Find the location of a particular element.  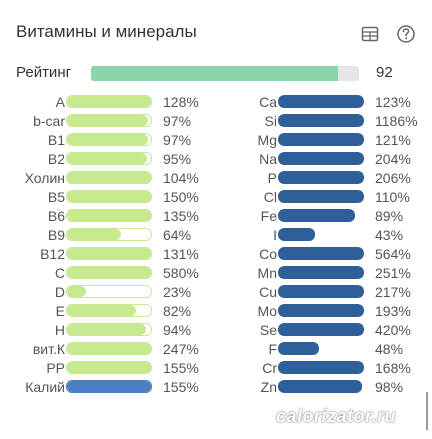

rating-row: Рейтинг 92 is located at coordinates (216, 74).